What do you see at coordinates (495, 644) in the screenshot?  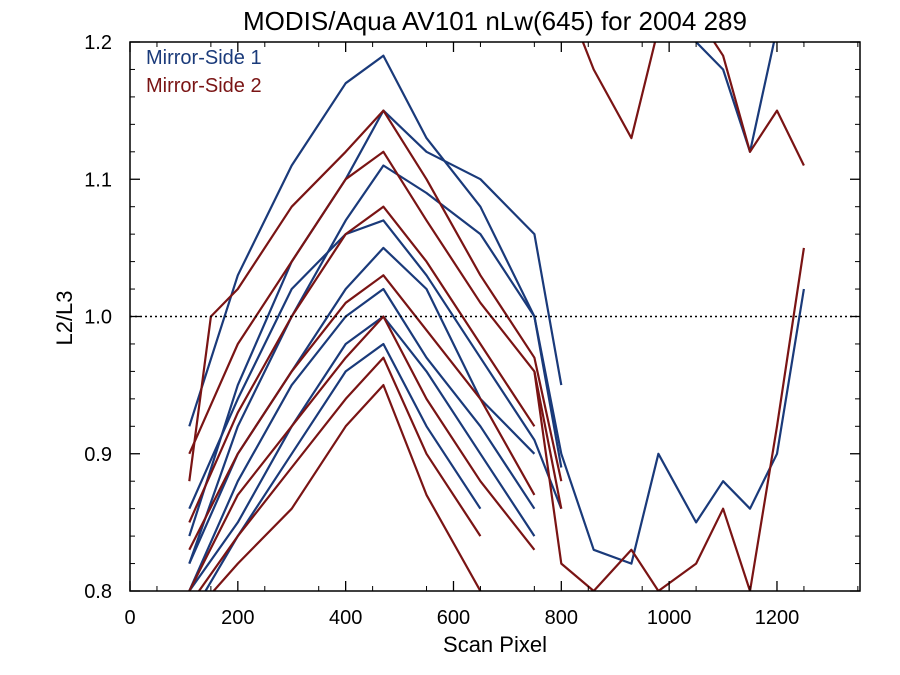 I see `x-axis-label: Scan Pixel` at bounding box center [495, 644].